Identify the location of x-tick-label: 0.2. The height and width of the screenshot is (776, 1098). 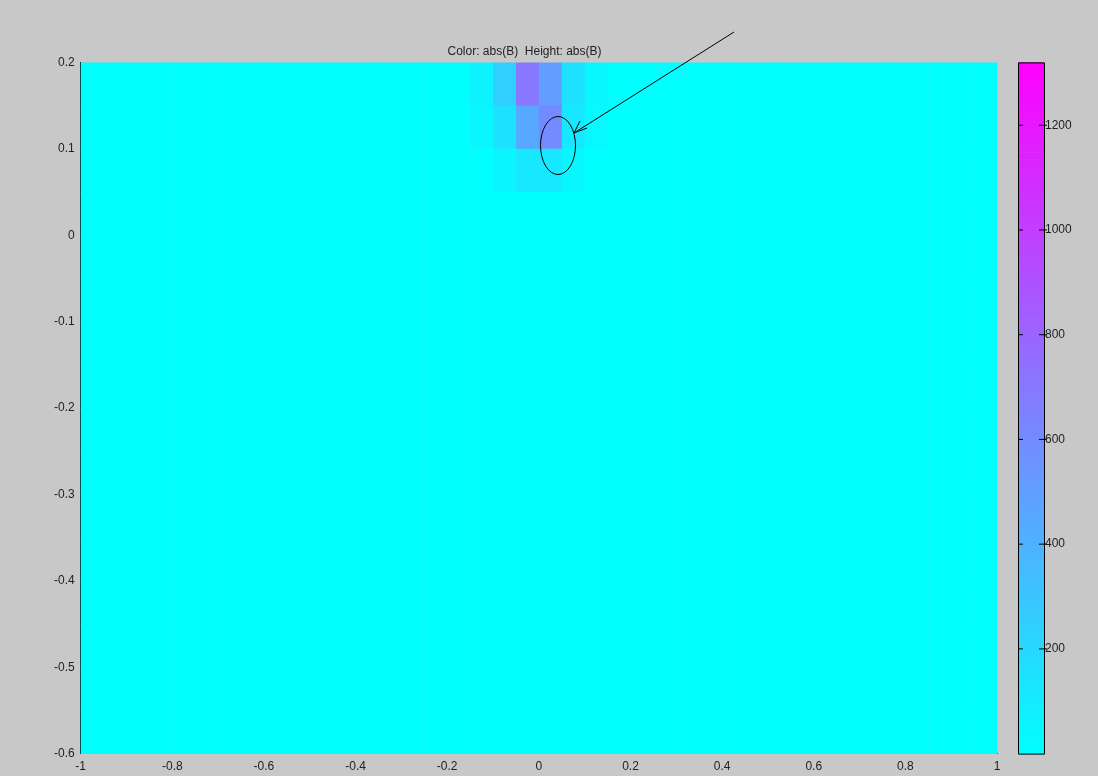
(631, 766).